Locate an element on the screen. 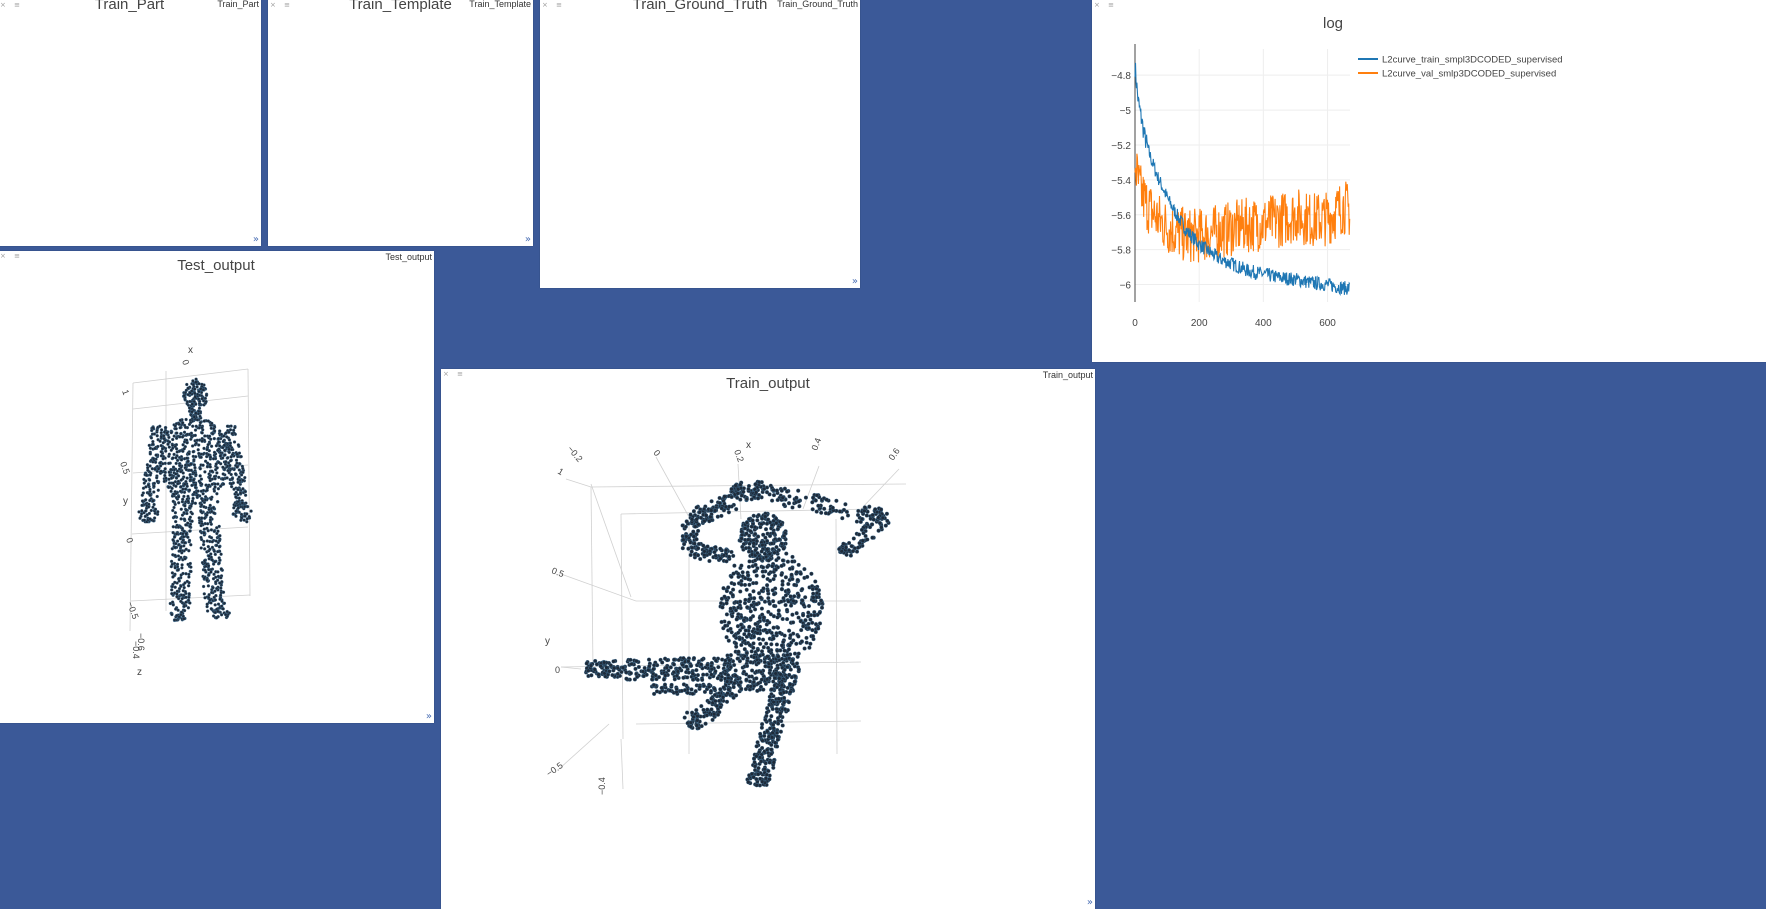 The image size is (1766, 909). window-train-part: × ≡ Train_Part Train_Part » is located at coordinates (130, 123).